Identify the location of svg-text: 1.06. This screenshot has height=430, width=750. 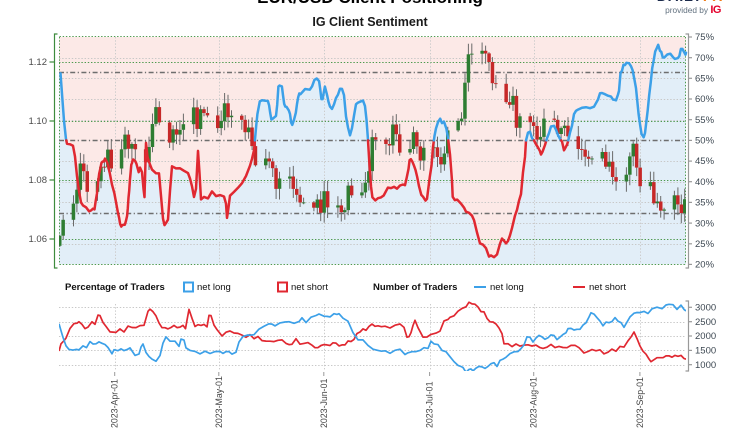
(38, 239).